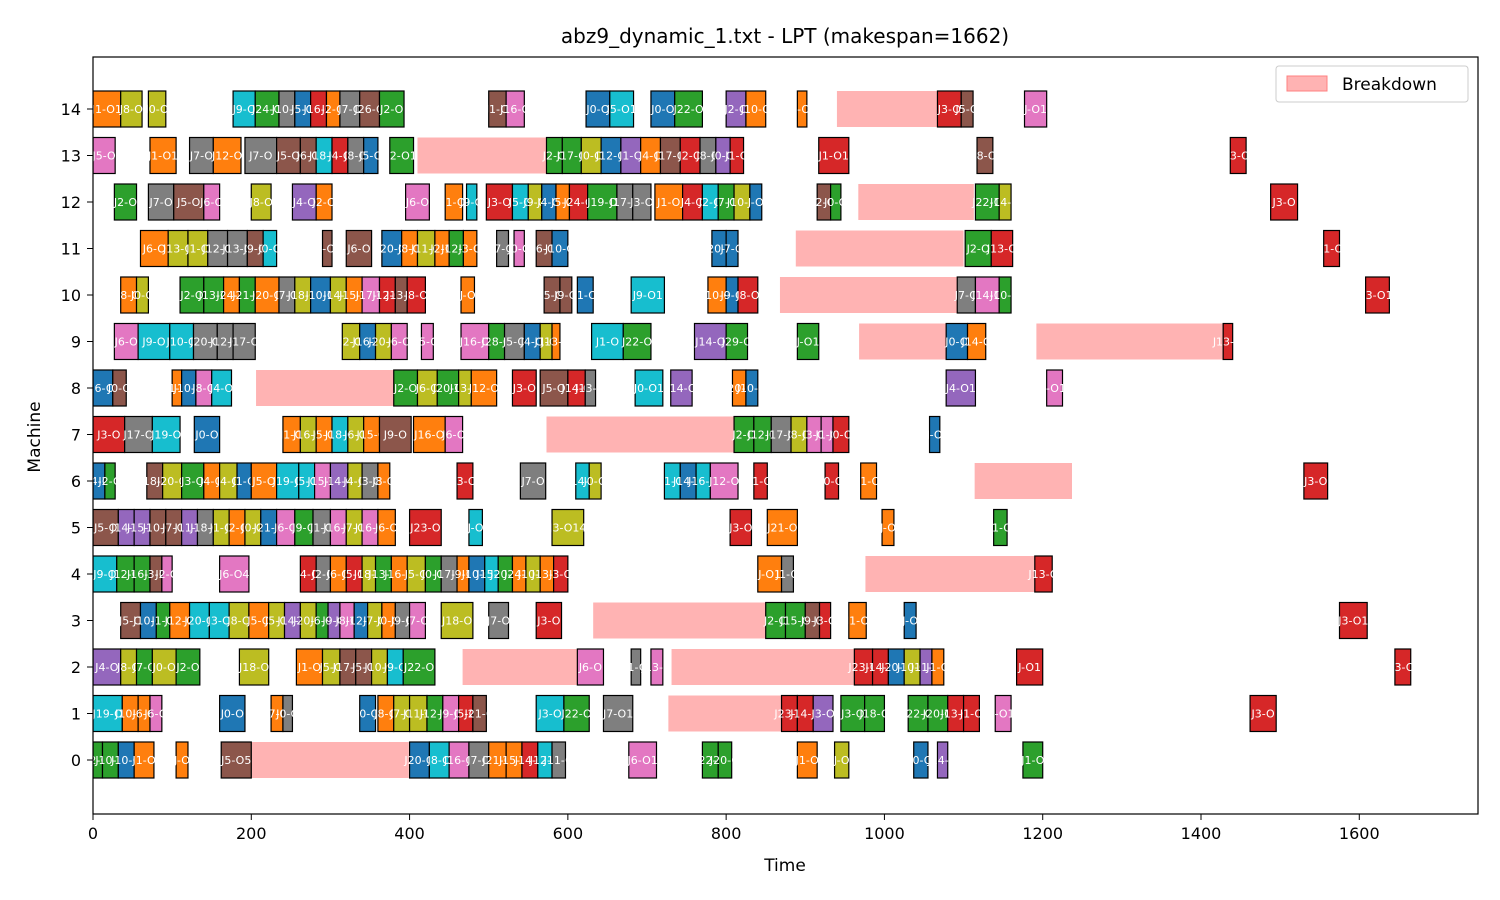 The height and width of the screenshot is (900, 1500). I want to click on operation-label: J16-O, so click(429, 435).